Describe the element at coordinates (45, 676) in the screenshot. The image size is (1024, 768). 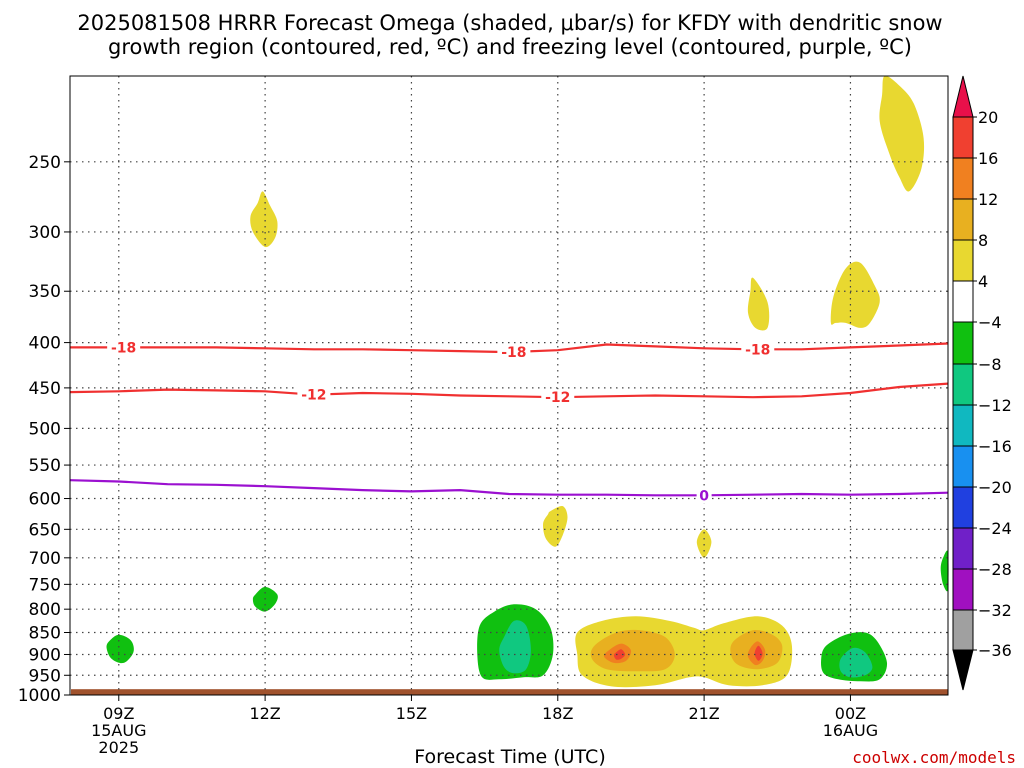
I see `y-tick-label: 950` at that location.